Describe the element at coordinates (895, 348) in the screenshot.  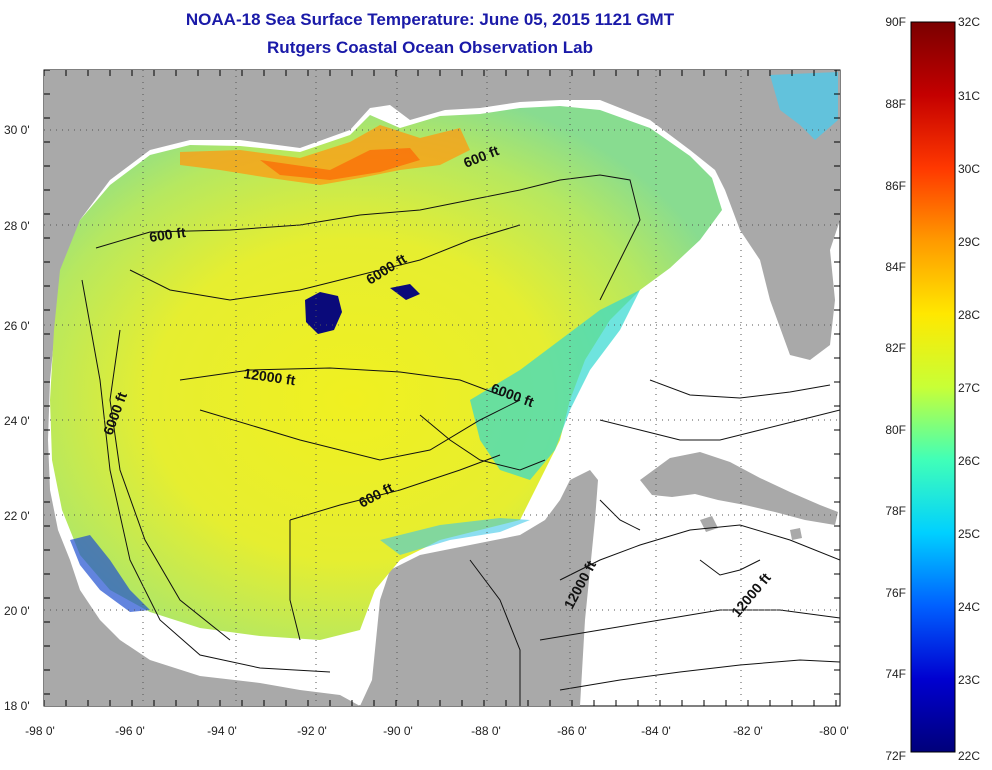
I see `colorbar-f-label: 82F` at that location.